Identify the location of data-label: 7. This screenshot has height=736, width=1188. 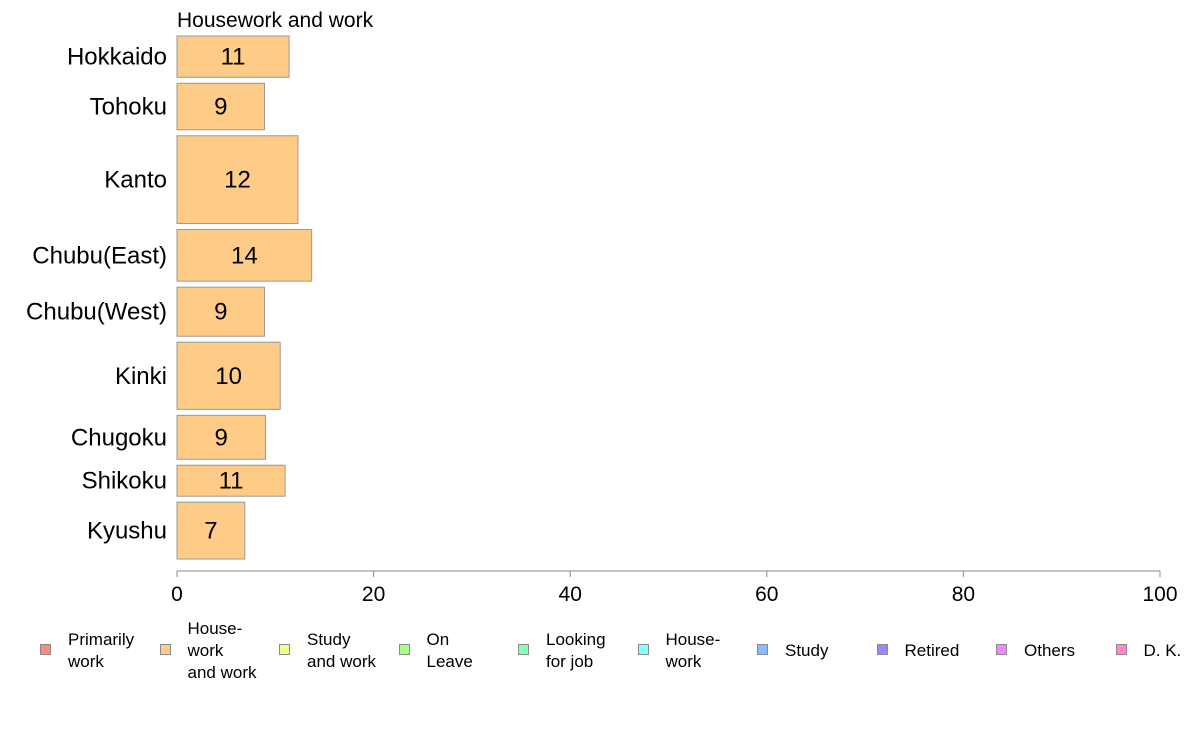
(210, 531).